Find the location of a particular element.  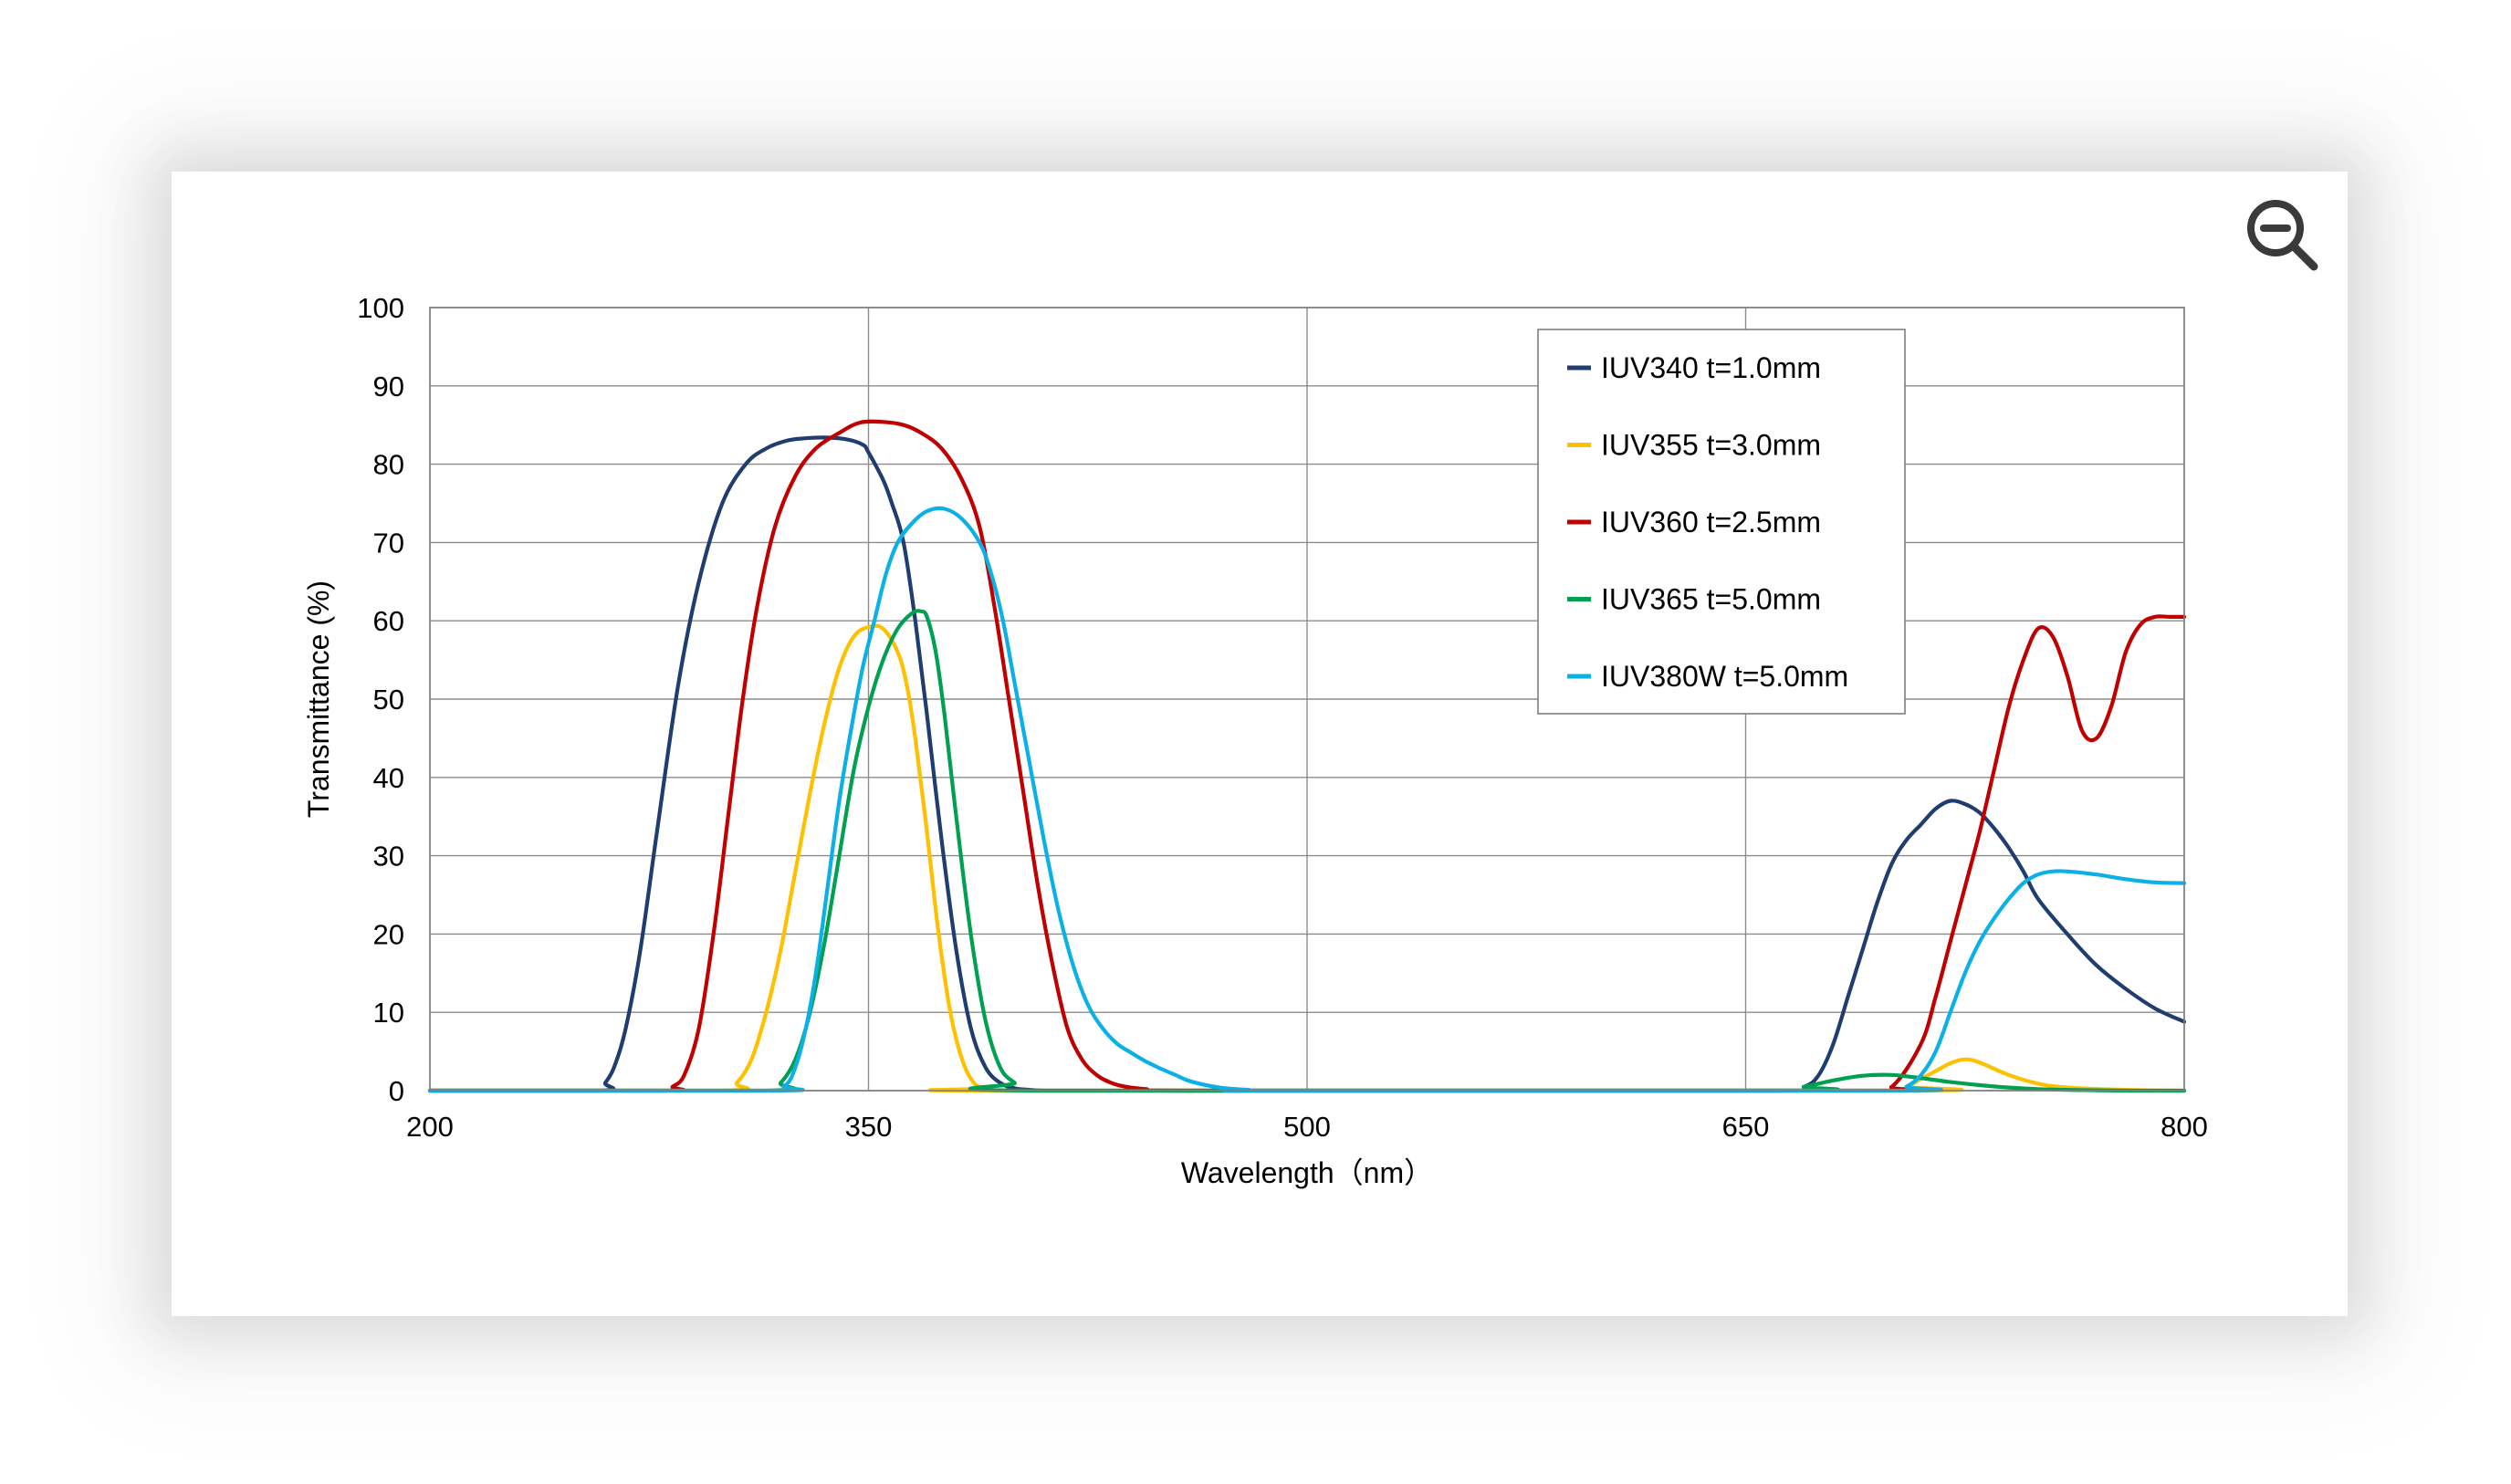

x-axis-label: Wavelength（nm） is located at coordinates (1307, 1172).